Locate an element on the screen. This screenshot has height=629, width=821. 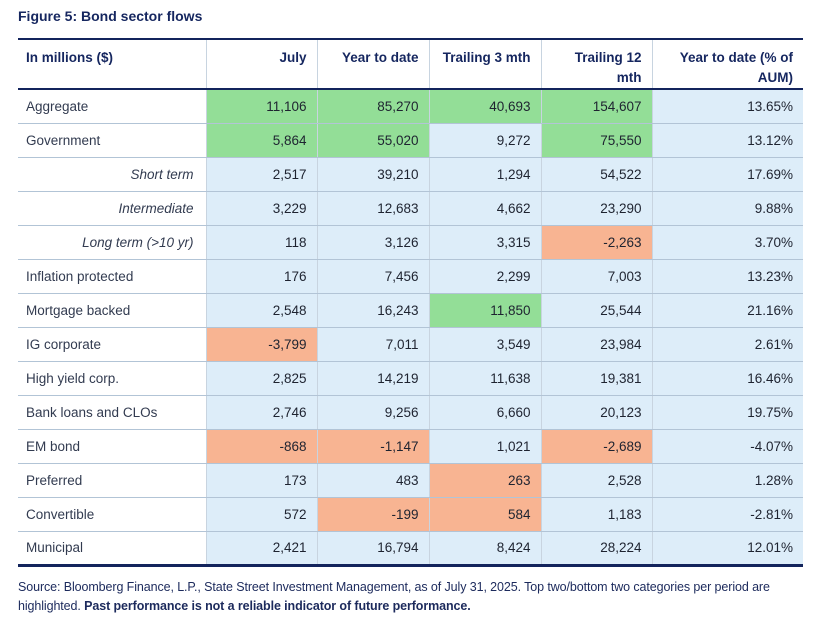
value-cell: 12,683 is located at coordinates (373, 208).